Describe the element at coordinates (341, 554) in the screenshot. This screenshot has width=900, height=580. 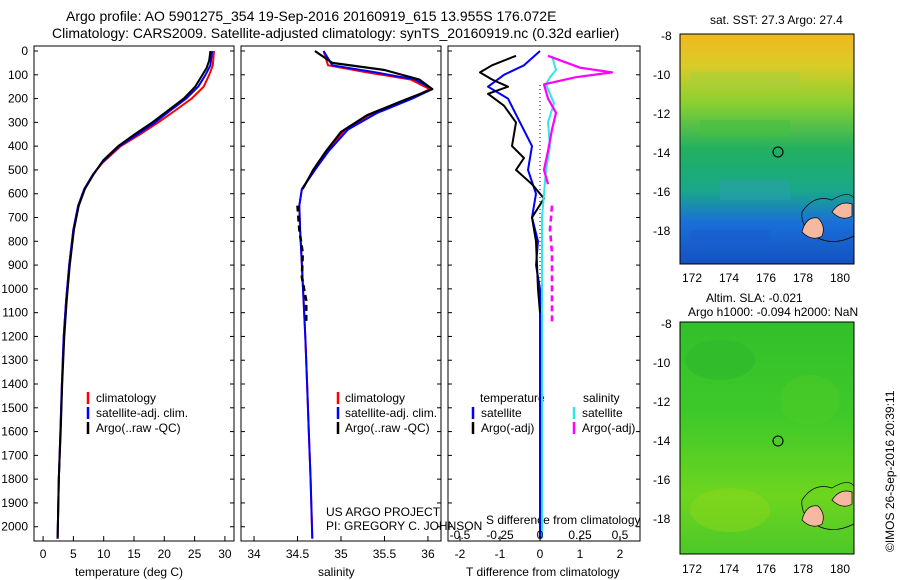
I see `salinity-xtick-label: 35` at that location.